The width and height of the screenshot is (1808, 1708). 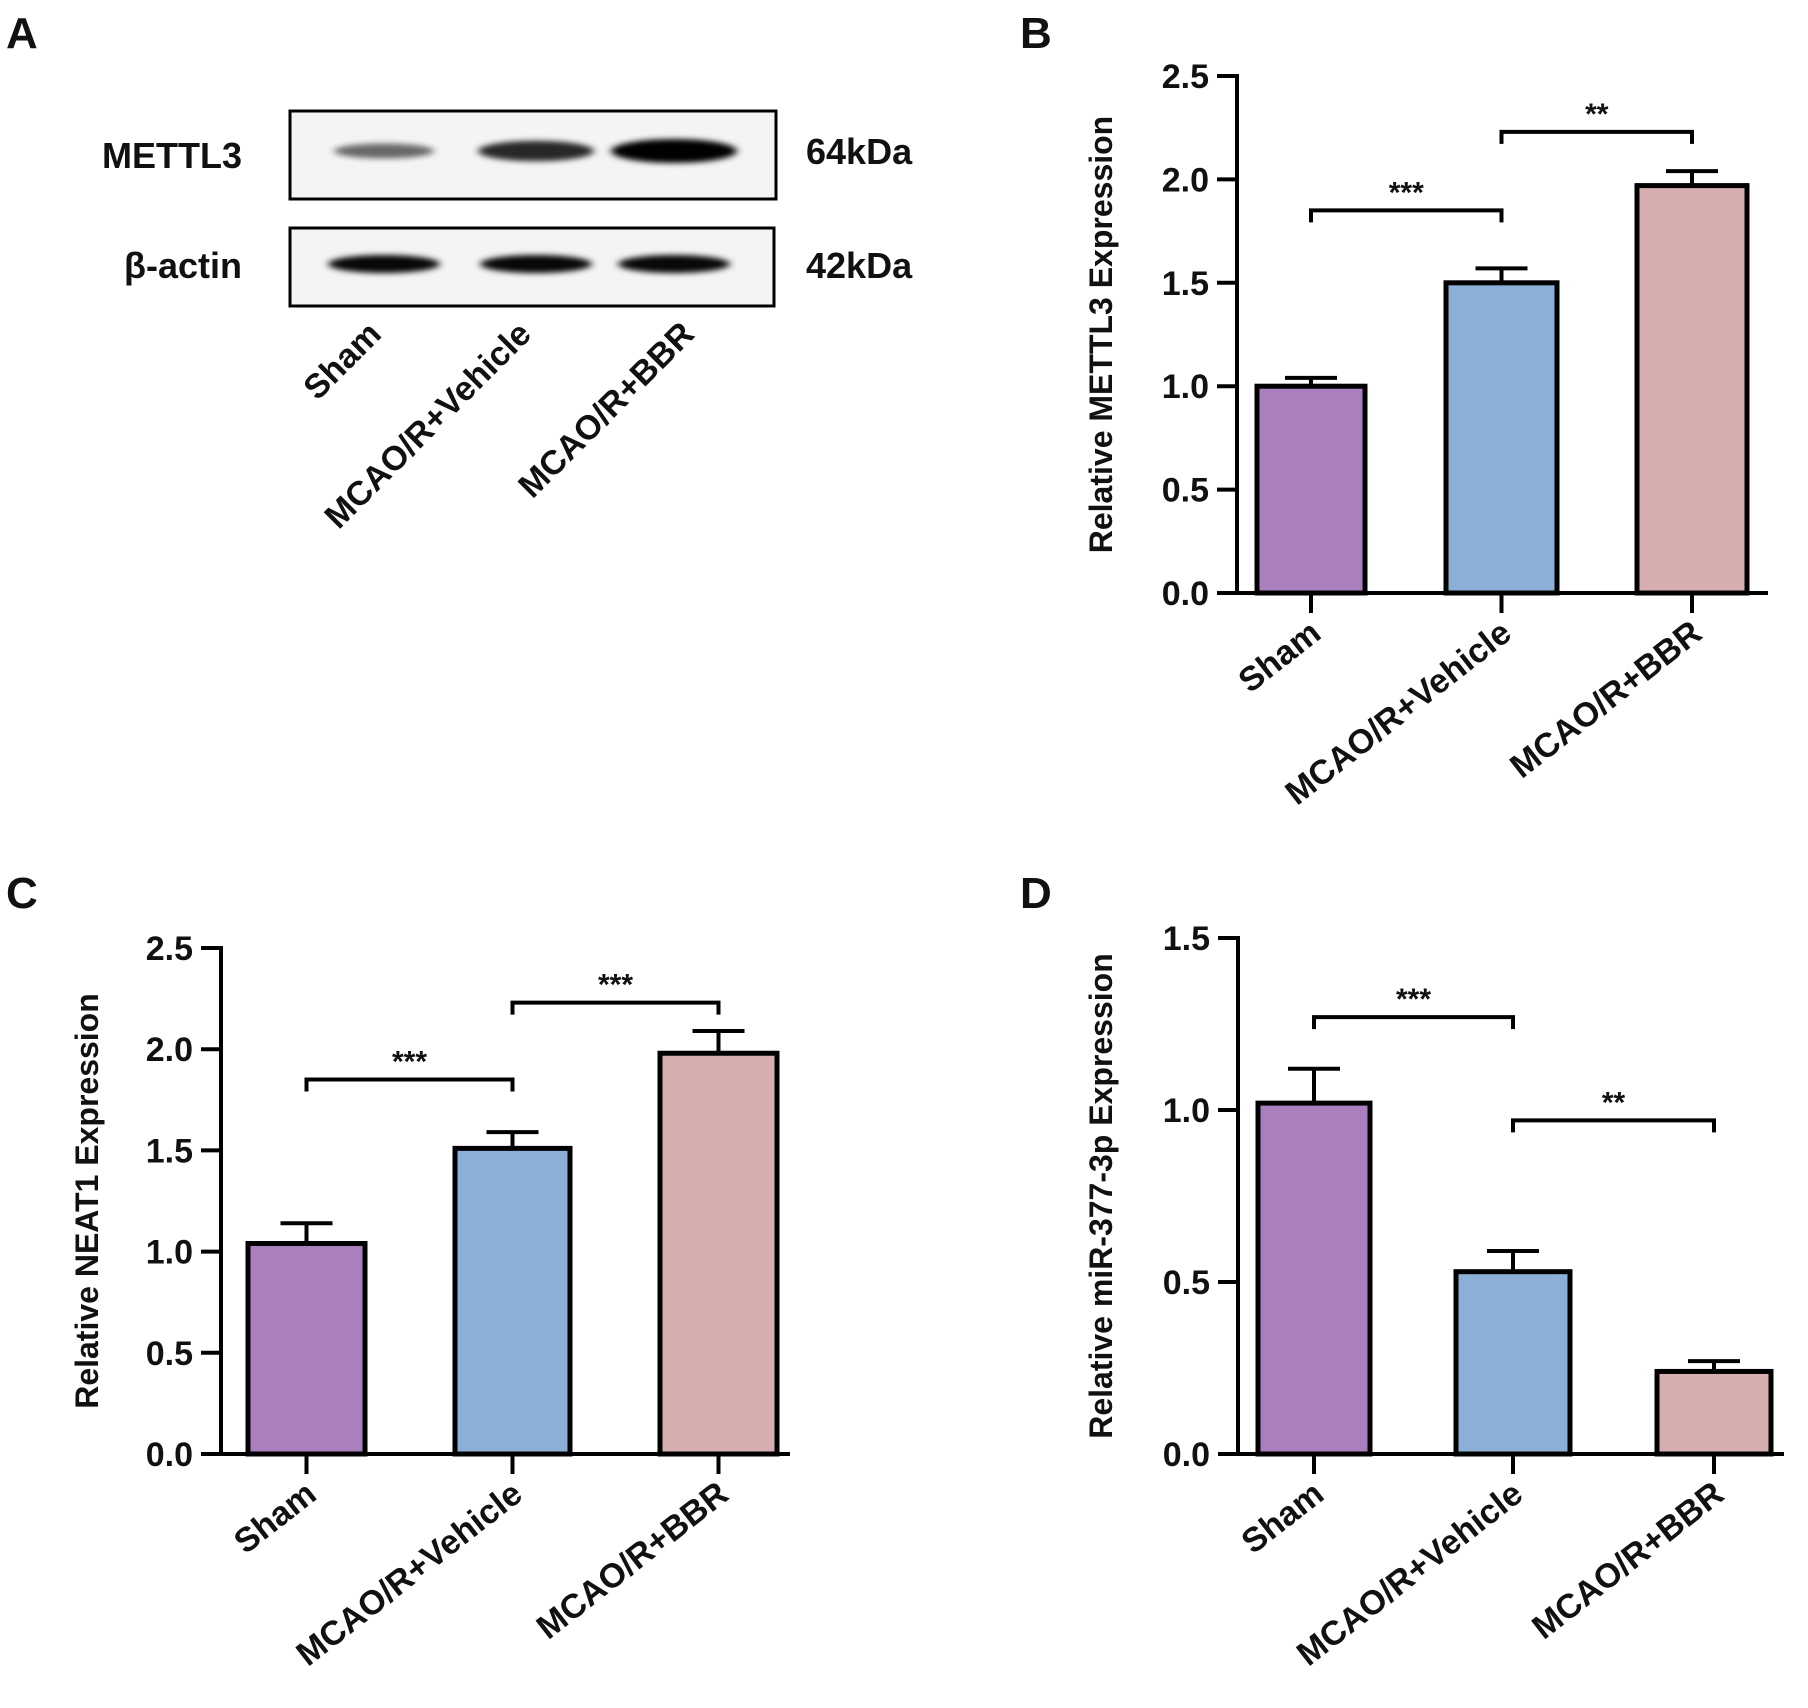 I want to click on panel-label-b: B, so click(x=1036, y=33).